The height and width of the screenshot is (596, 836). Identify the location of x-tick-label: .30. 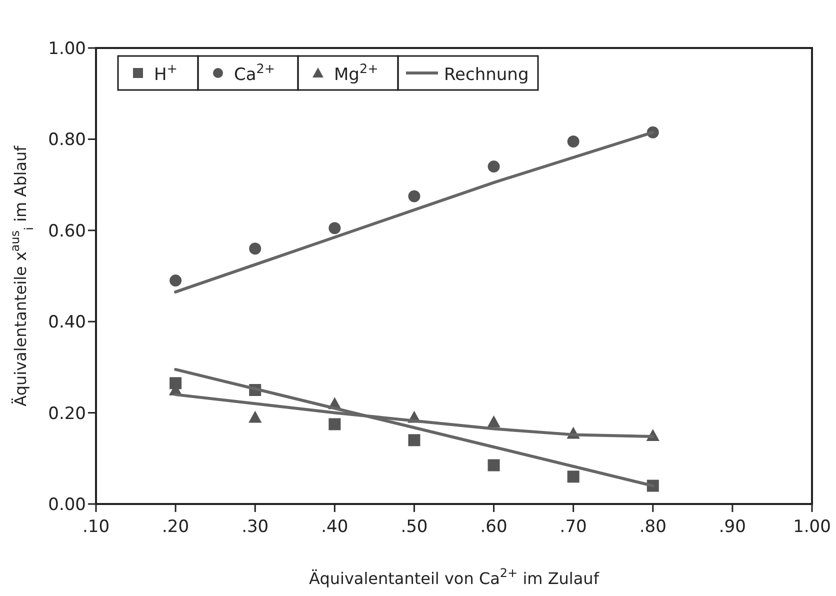
(255, 527).